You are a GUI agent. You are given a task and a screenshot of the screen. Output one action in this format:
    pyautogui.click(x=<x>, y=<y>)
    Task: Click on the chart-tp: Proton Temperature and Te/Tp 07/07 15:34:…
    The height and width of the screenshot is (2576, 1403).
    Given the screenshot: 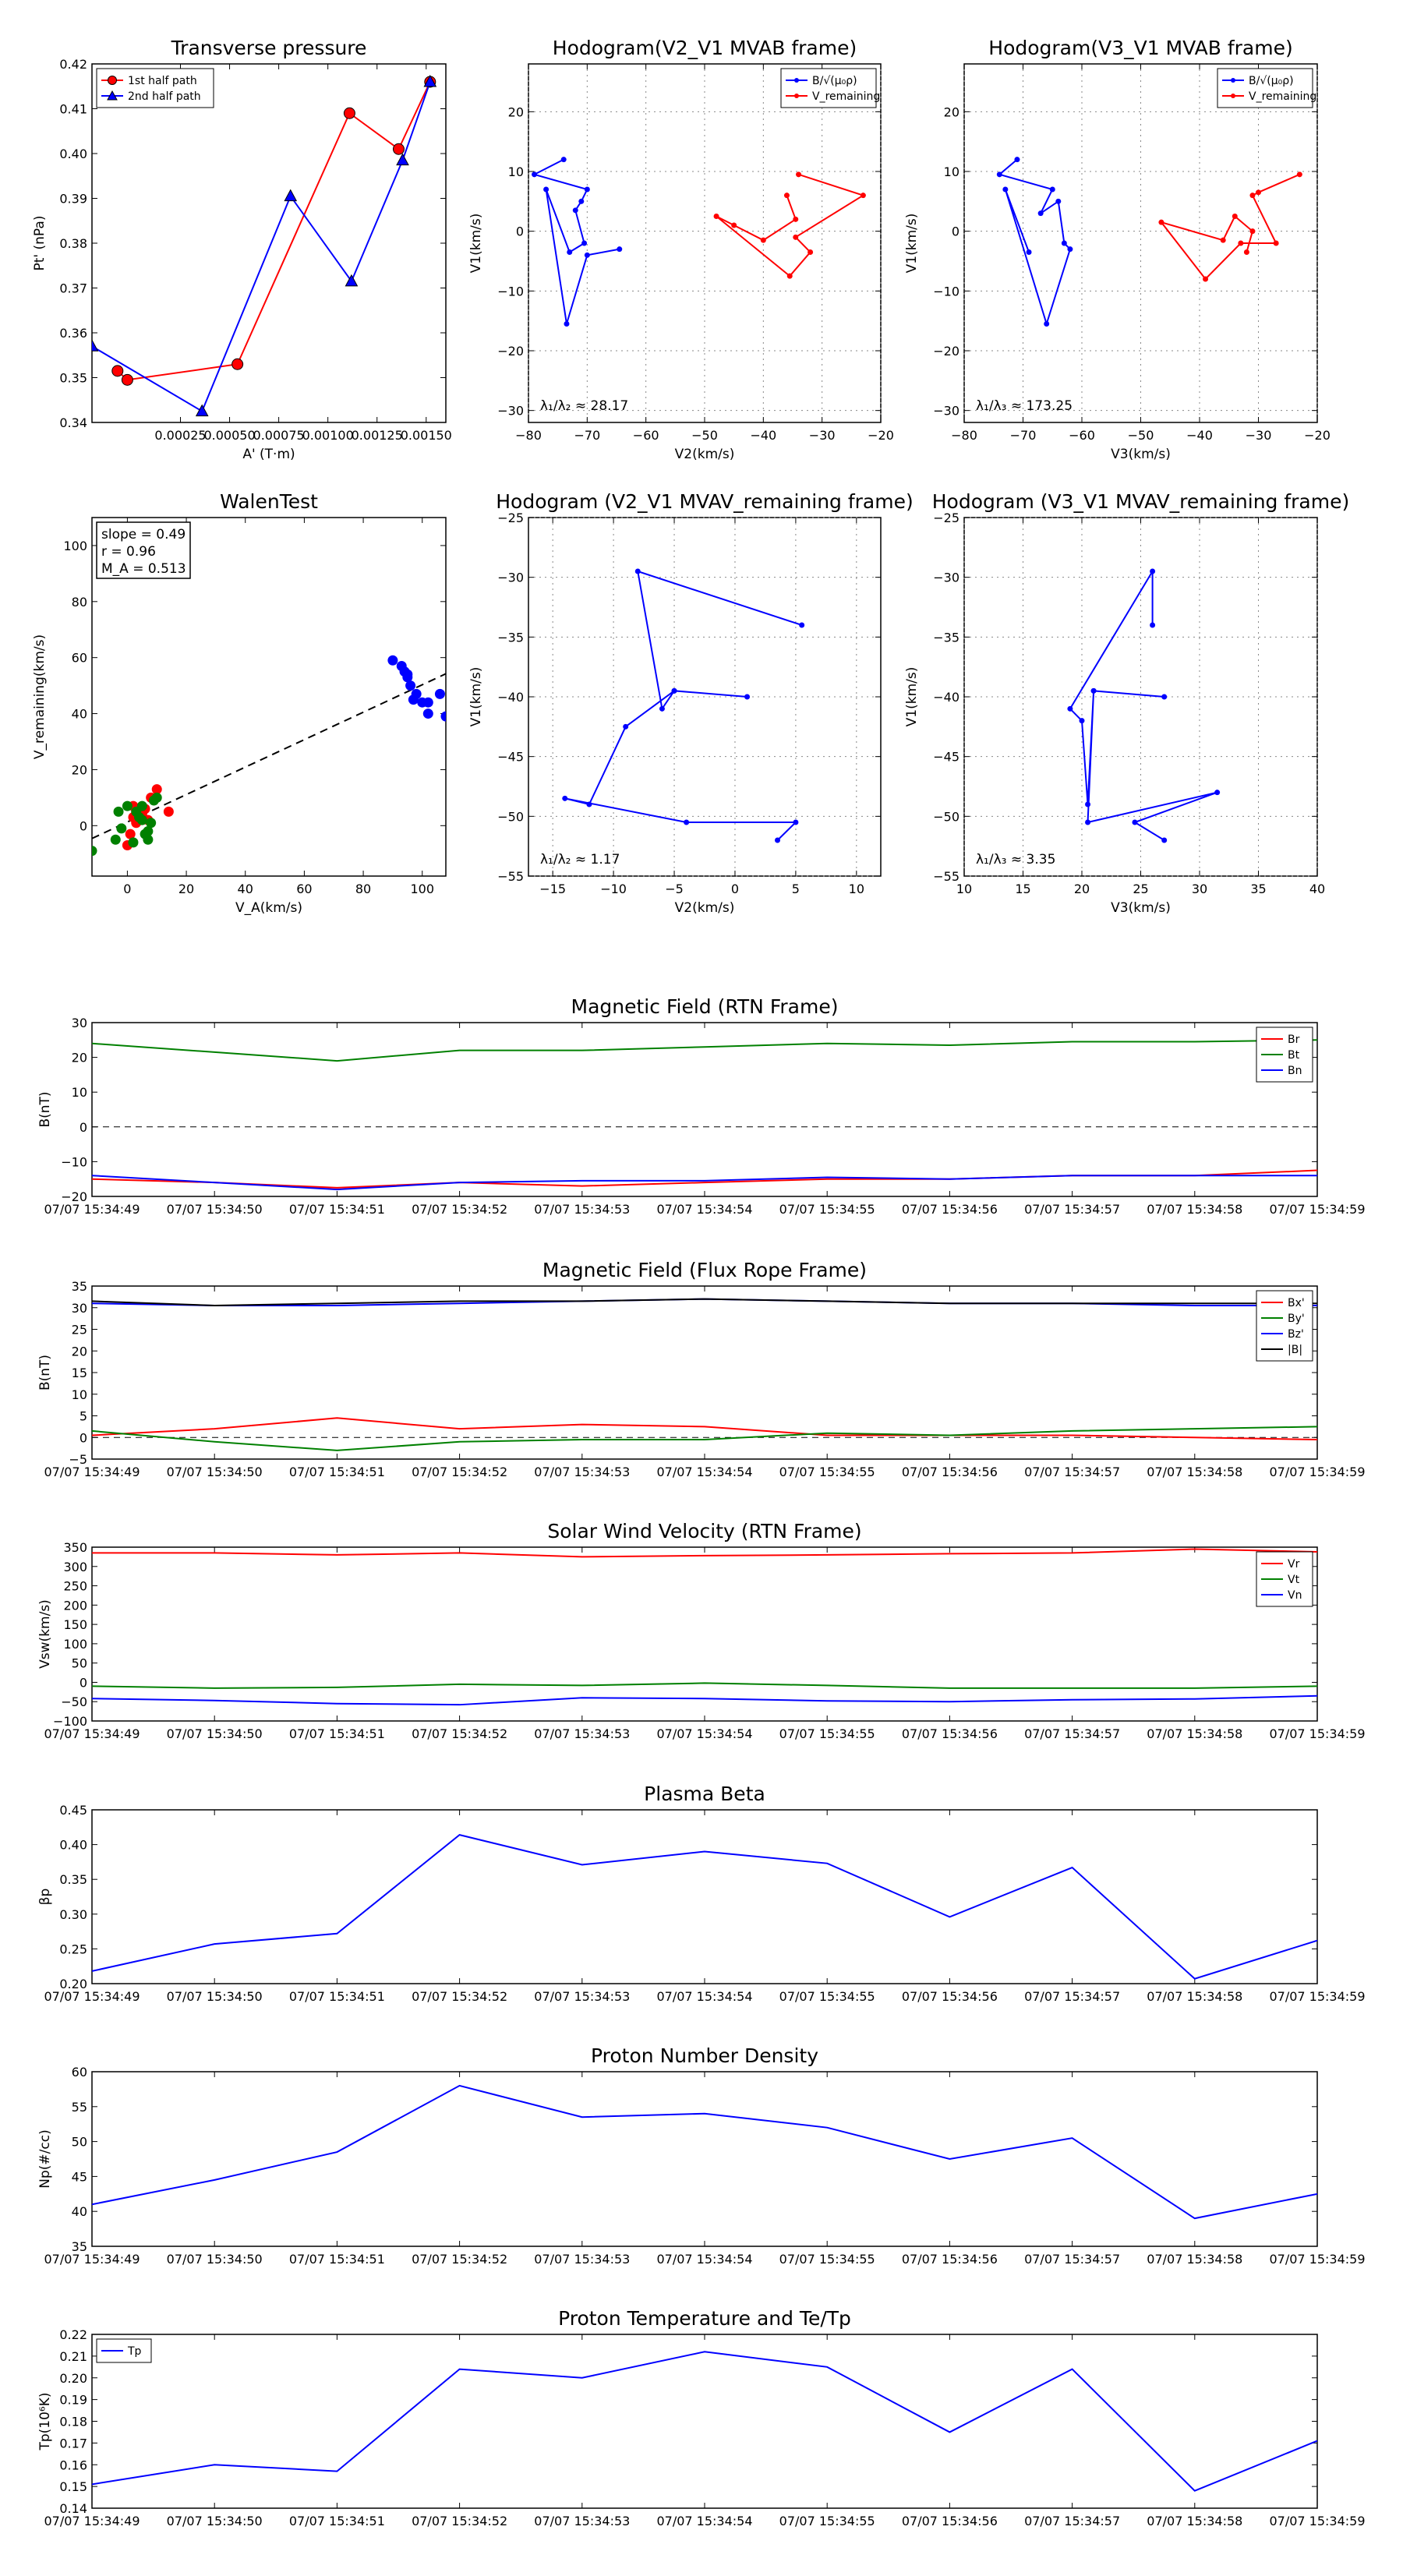 What is the action you would take?
    pyautogui.click(x=701, y=2417)
    